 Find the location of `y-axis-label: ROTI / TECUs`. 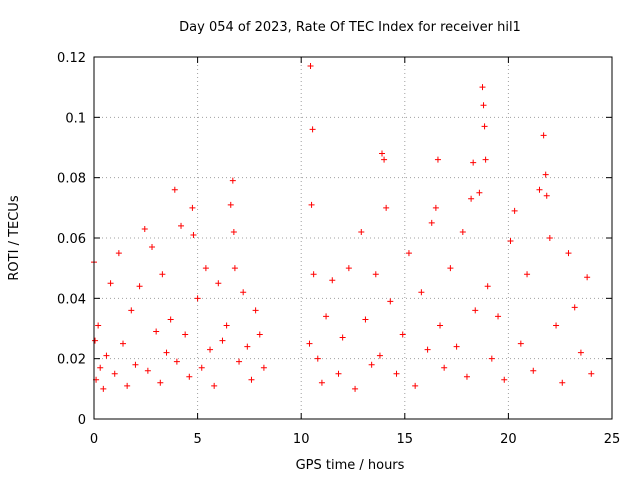

y-axis-label: ROTI / TECUs is located at coordinates (14, 237).